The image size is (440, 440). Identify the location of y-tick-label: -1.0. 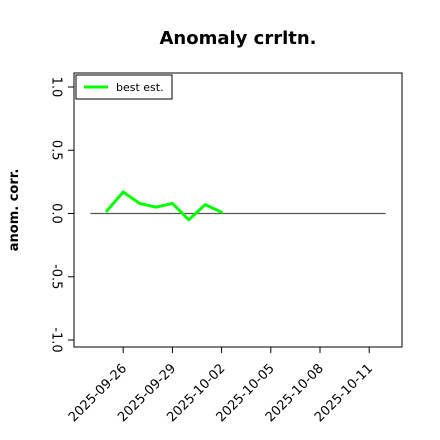
(55, 339).